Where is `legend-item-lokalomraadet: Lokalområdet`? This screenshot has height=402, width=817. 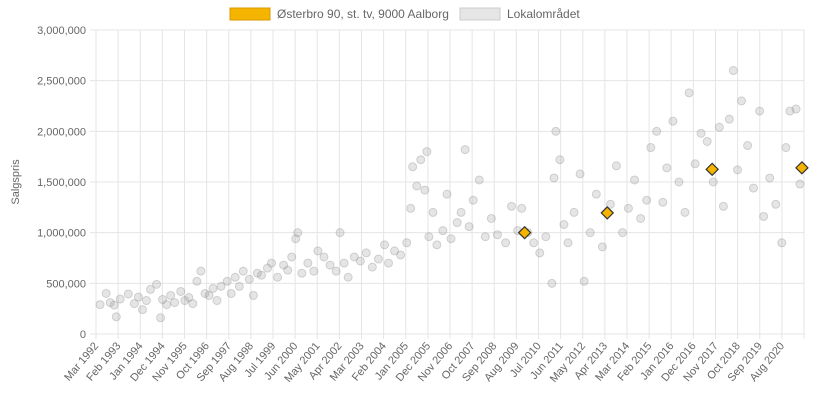 legend-item-lokalomraadet: Lokalområdet is located at coordinates (519, 14).